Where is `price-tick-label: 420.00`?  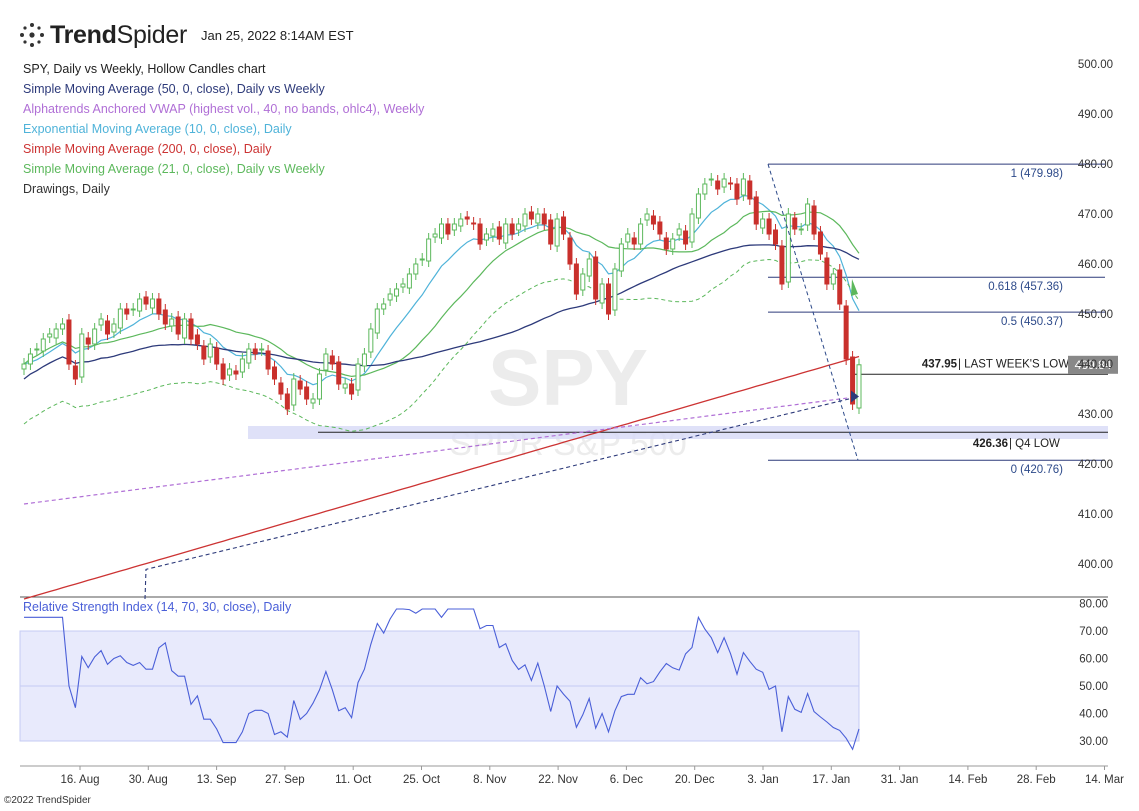 price-tick-label: 420.00 is located at coordinates (1095, 465).